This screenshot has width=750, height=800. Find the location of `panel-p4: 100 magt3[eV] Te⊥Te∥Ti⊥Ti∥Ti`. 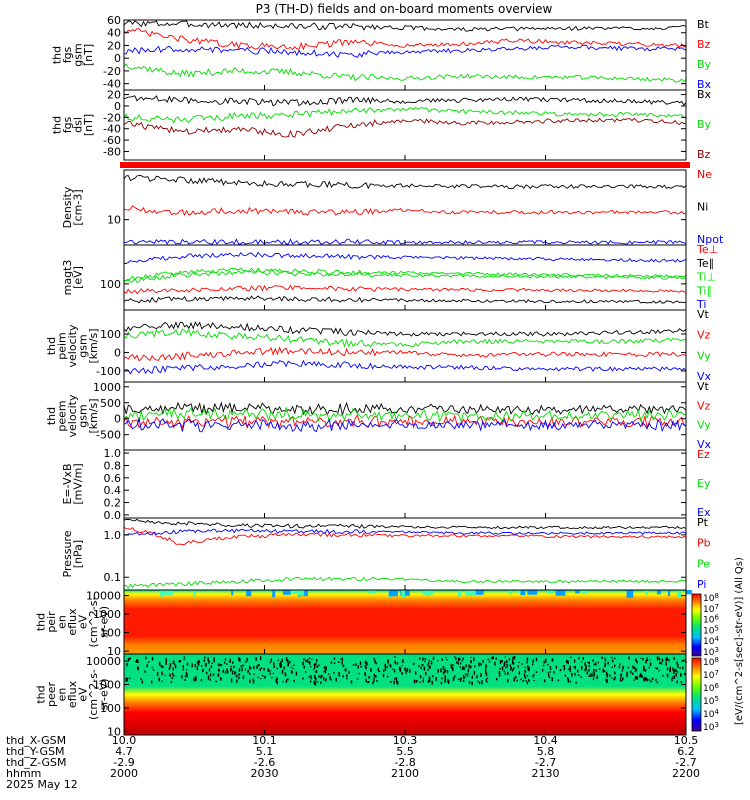

panel-p4: 100 magt3[eV] Te⊥Te∥Ti⊥Ti∥Ti is located at coordinates (389, 277).